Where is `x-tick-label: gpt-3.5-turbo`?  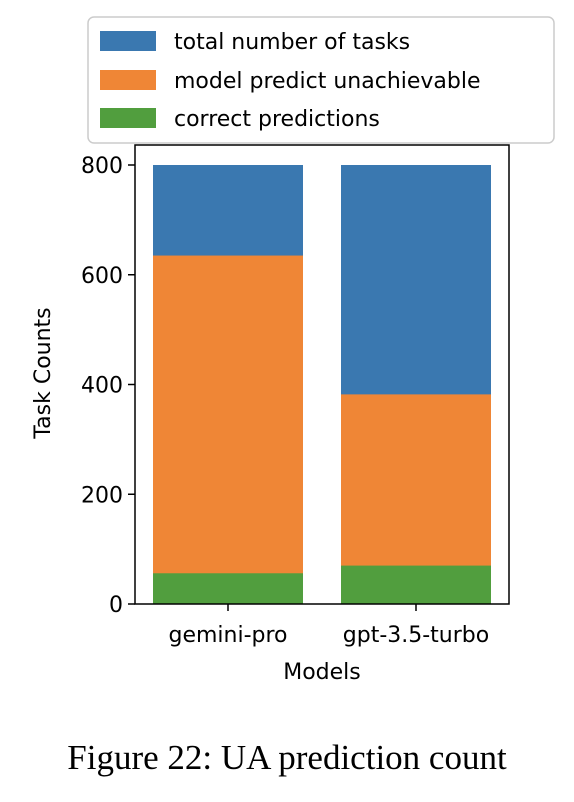 x-tick-label: gpt-3.5-turbo is located at coordinates (416, 635).